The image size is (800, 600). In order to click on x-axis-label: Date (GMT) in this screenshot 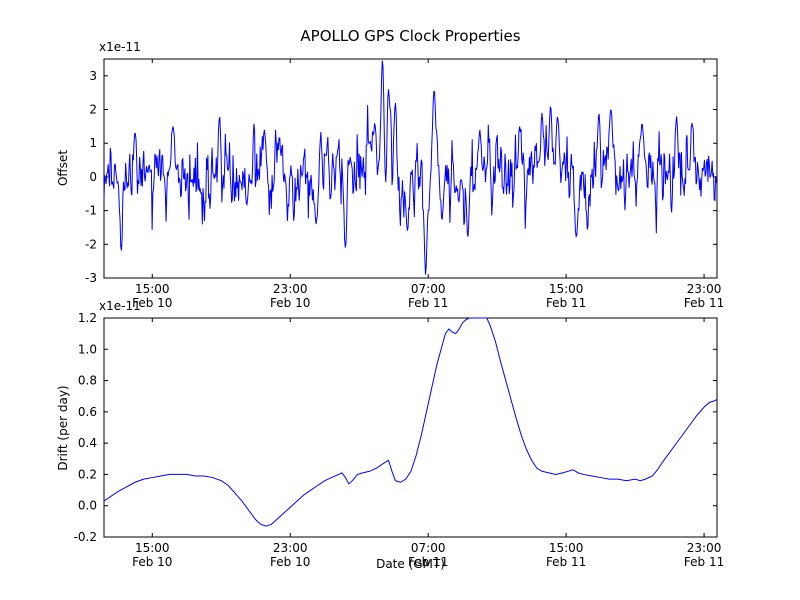, I will do `click(410, 564)`.